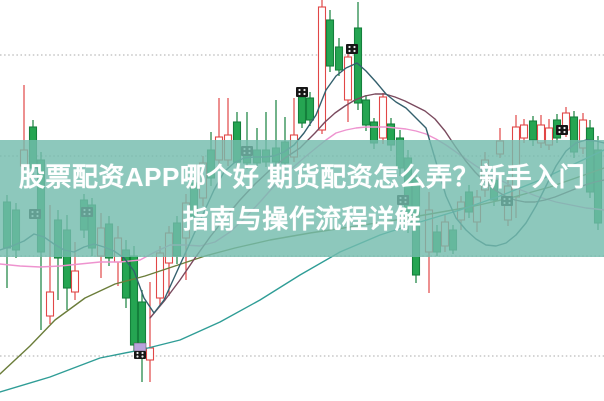  What do you see at coordinates (140, 347) in the screenshot?
I see `signal-marker-purple` at bounding box center [140, 347].